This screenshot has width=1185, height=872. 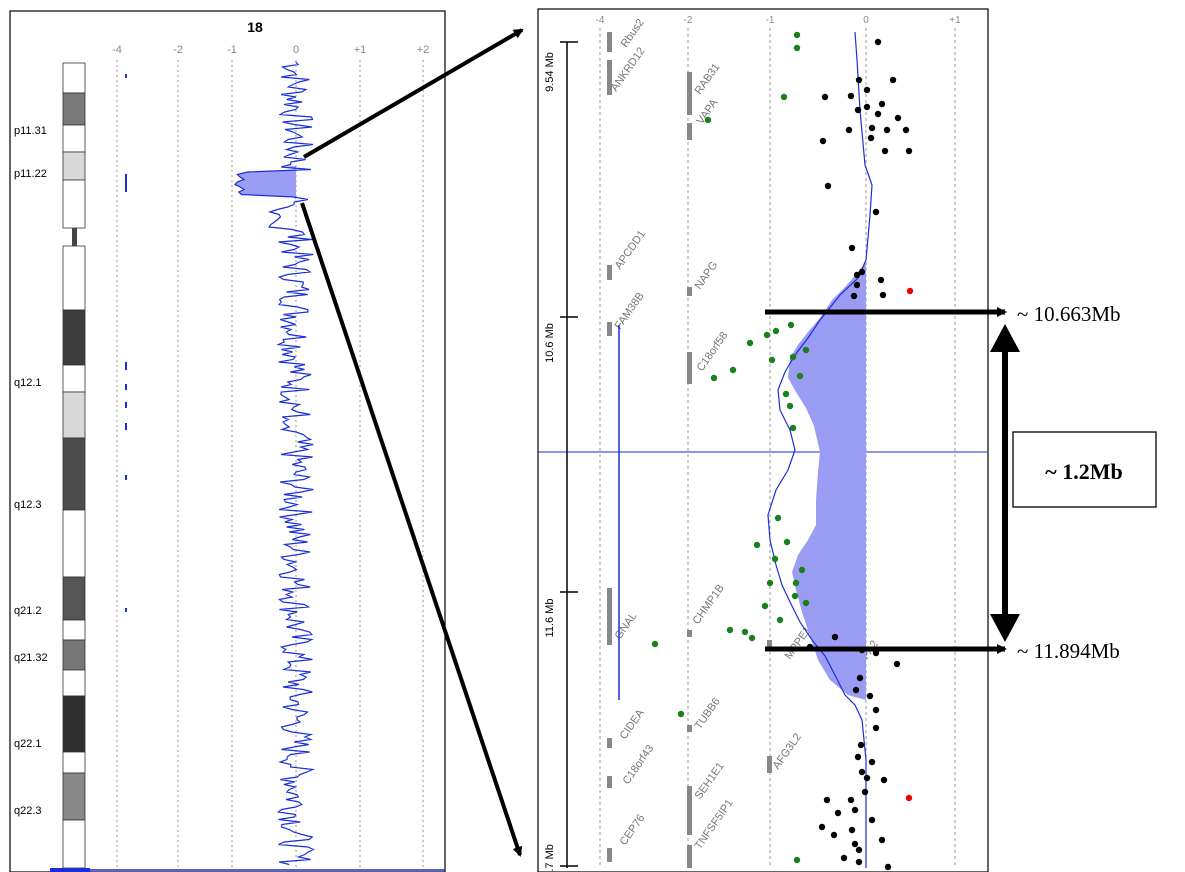 What do you see at coordinates (232, 50) in the screenshot?
I see `left-tick-label: -1` at bounding box center [232, 50].